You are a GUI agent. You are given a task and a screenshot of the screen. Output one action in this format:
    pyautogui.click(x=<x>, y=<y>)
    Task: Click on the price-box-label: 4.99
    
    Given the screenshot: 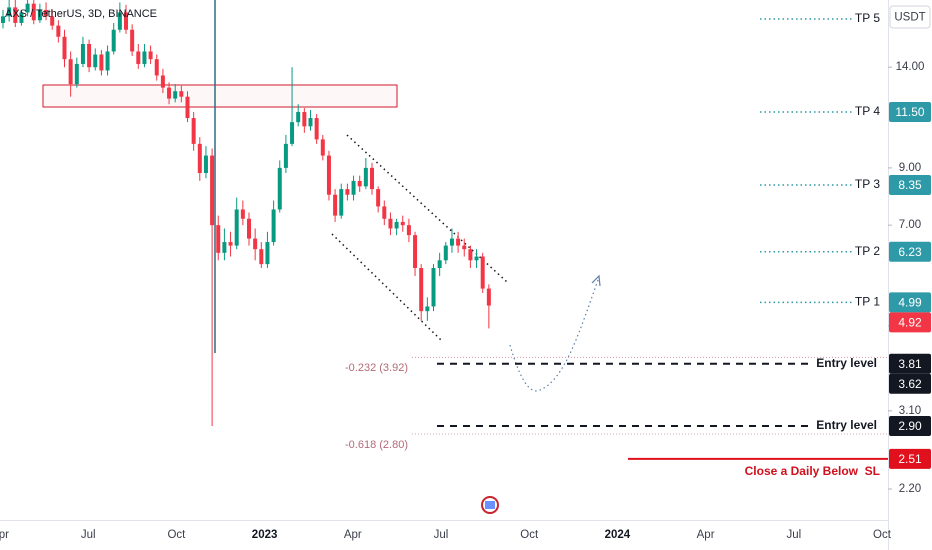 What is the action you would take?
    pyautogui.click(x=910, y=302)
    